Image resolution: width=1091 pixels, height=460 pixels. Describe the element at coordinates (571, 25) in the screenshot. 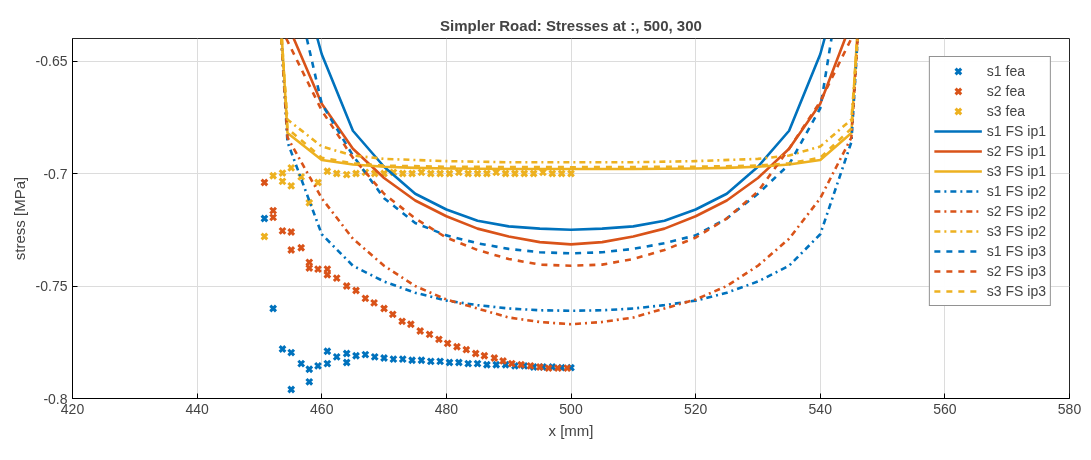

I see `chart-title: Simpler Road: Stresses at :, 500, 300` at that location.